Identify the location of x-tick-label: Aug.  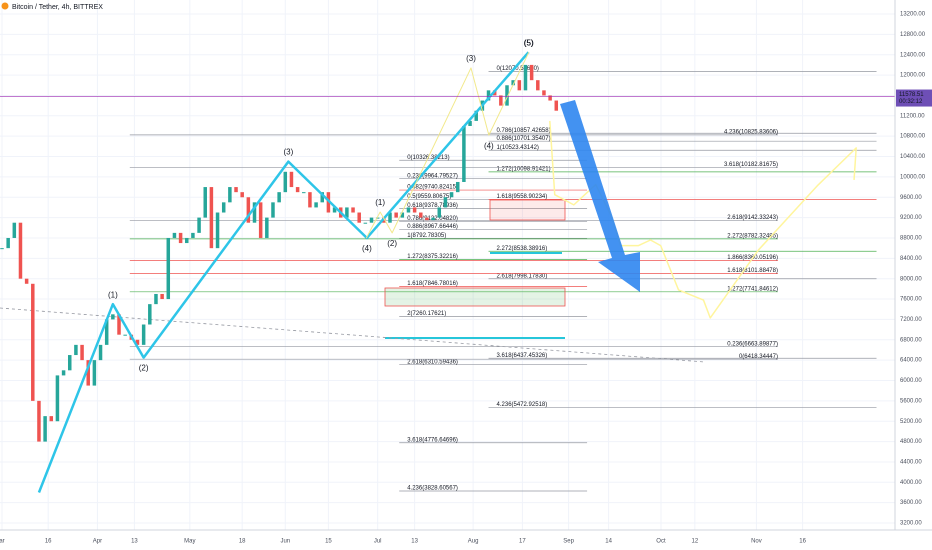
(473, 542).